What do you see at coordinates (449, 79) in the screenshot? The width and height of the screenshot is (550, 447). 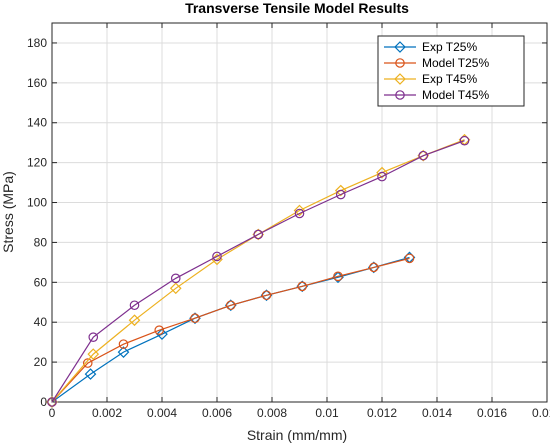 I see `legend-label: Exp T45%` at bounding box center [449, 79].